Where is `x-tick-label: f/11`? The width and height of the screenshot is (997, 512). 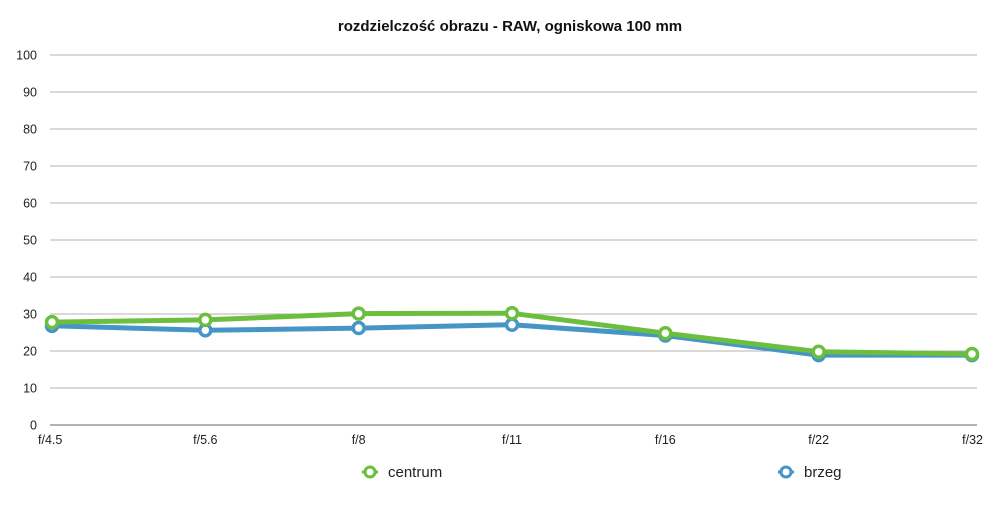
x-tick-label: f/11 is located at coordinates (512, 440).